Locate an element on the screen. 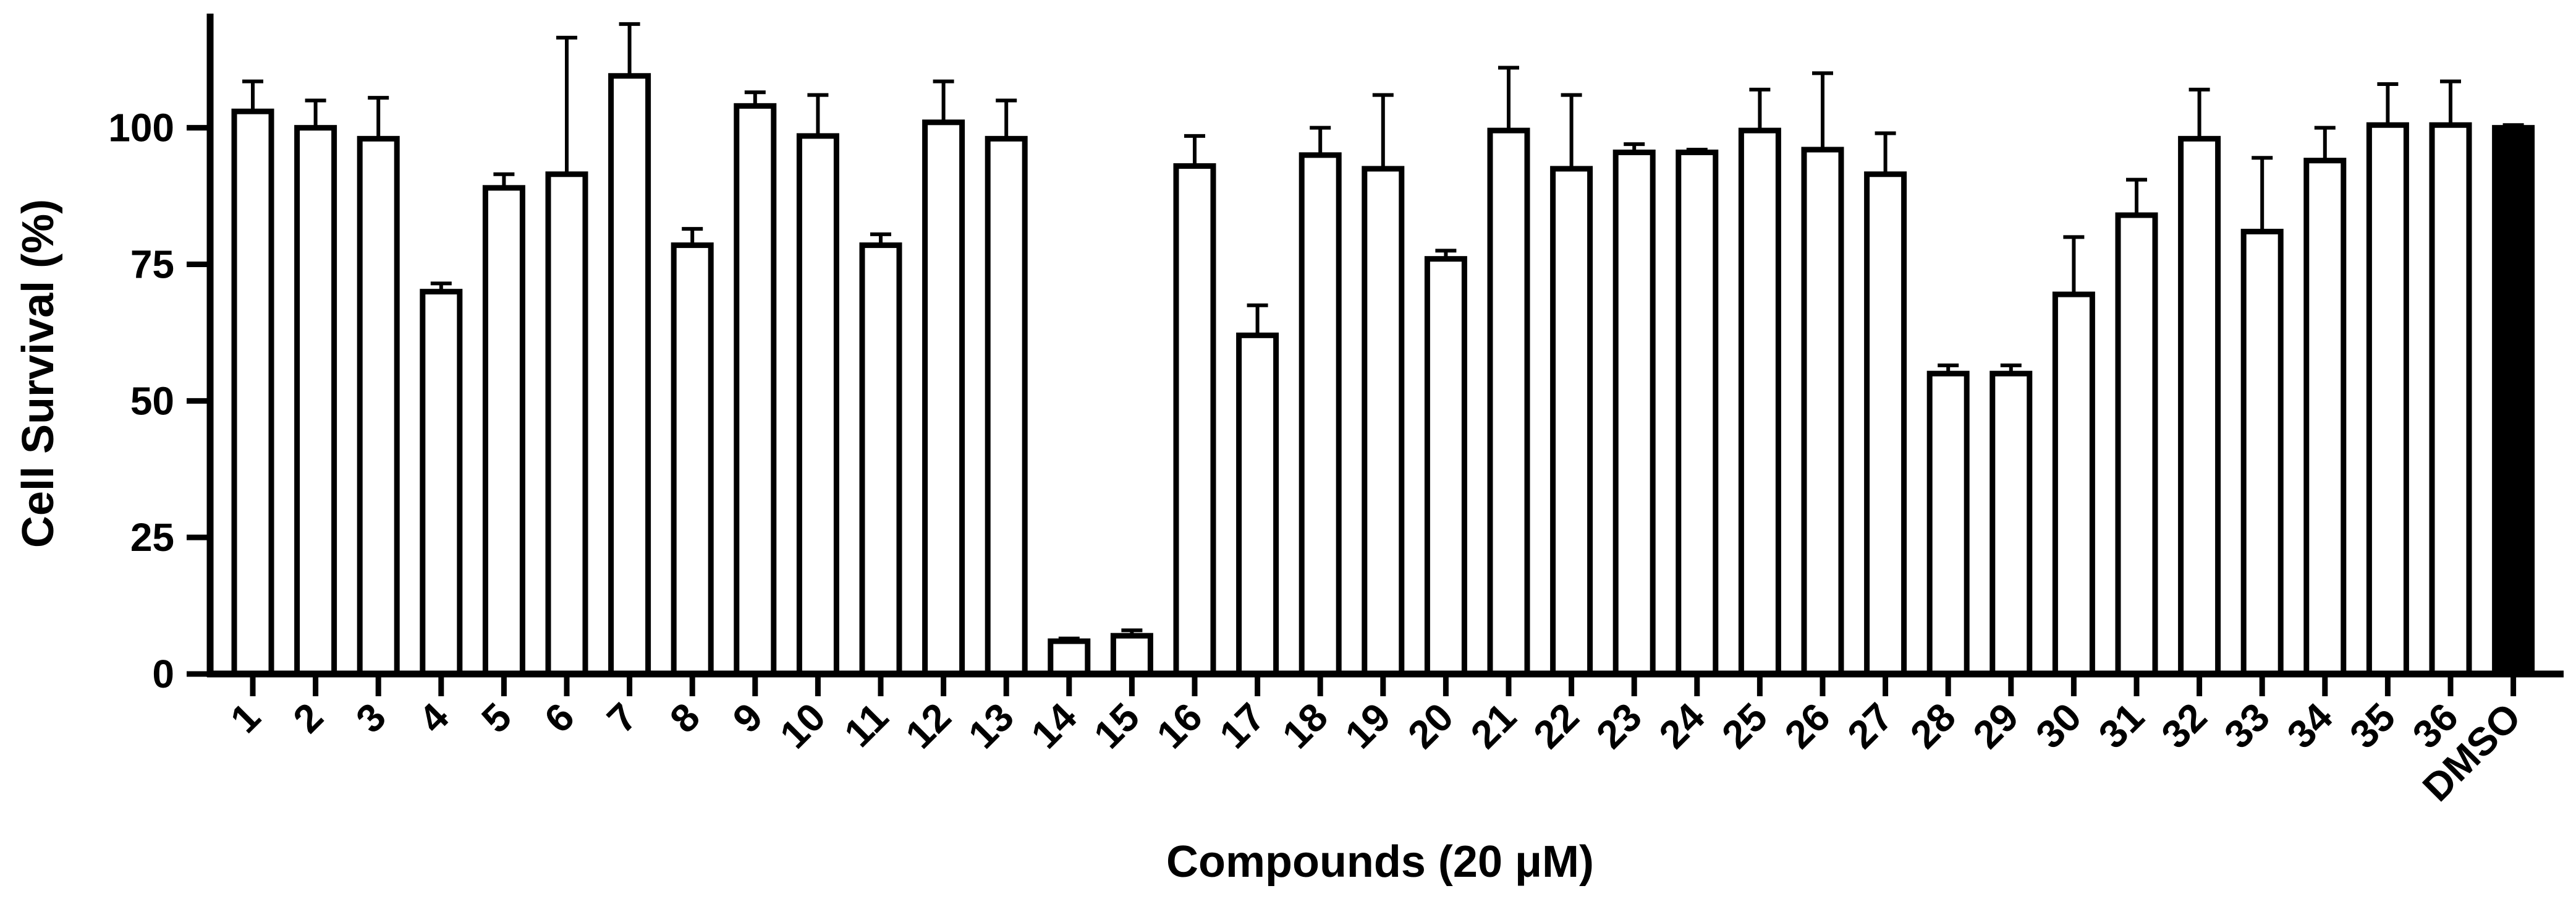 The image size is (2576, 904). x-tick-label: 2 is located at coordinates (307, 718).